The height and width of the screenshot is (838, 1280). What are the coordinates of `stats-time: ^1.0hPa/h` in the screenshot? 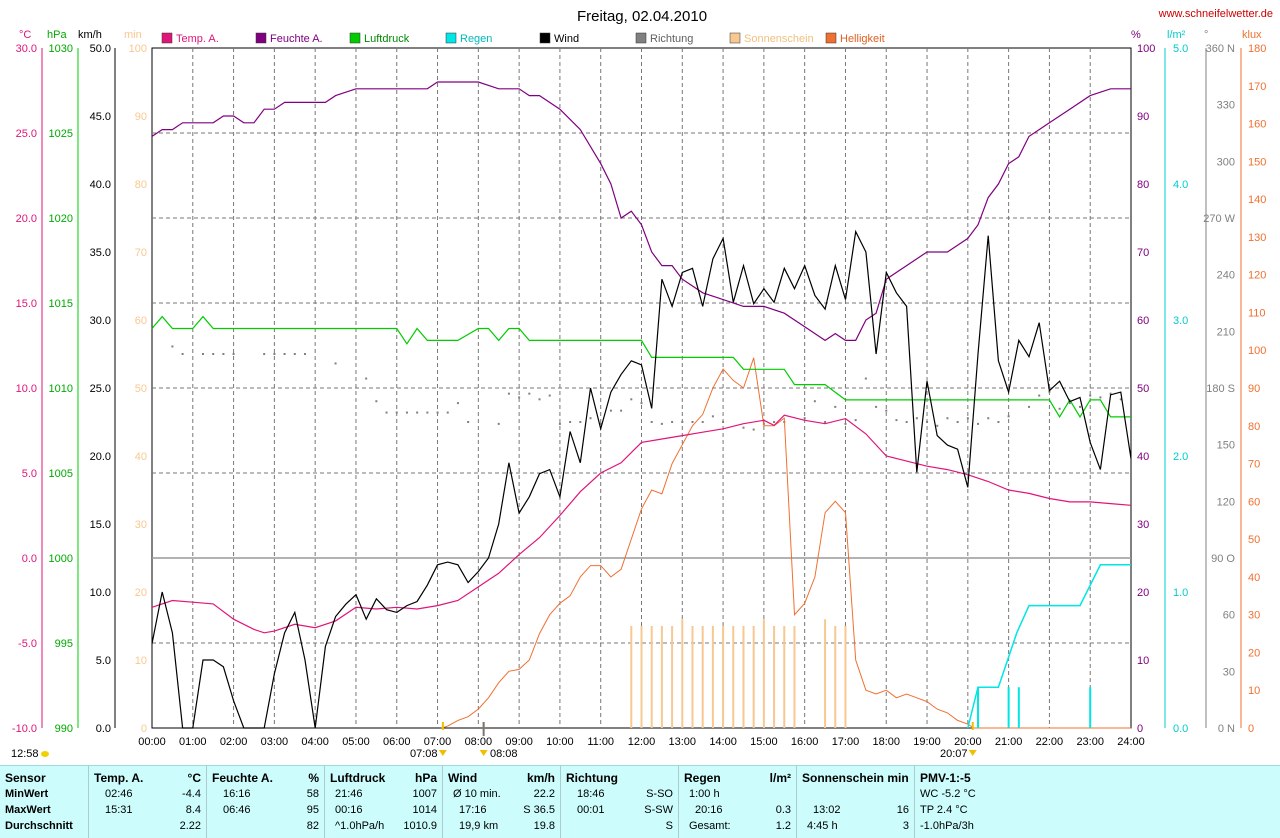 It's located at (360, 826).